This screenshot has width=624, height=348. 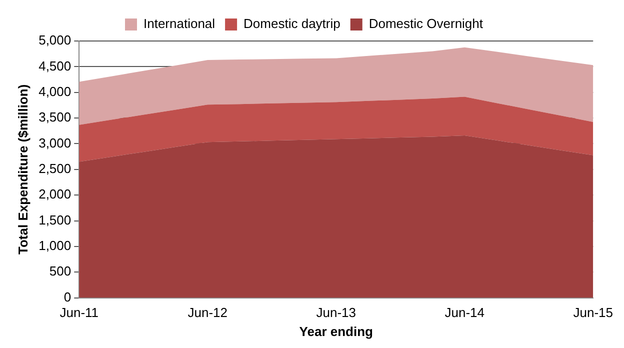 I want to click on y-tick-label: 0, so click(x=68, y=296).